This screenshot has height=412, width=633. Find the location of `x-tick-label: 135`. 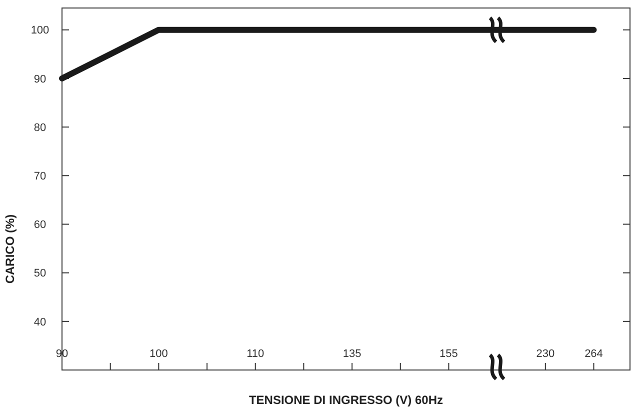

x-tick-label: 135 is located at coordinates (352, 354).